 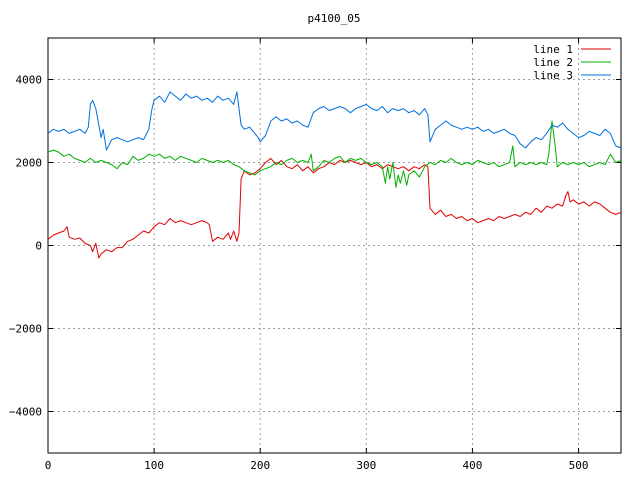 I want to click on x-tick-label: 300, so click(x=366, y=465).